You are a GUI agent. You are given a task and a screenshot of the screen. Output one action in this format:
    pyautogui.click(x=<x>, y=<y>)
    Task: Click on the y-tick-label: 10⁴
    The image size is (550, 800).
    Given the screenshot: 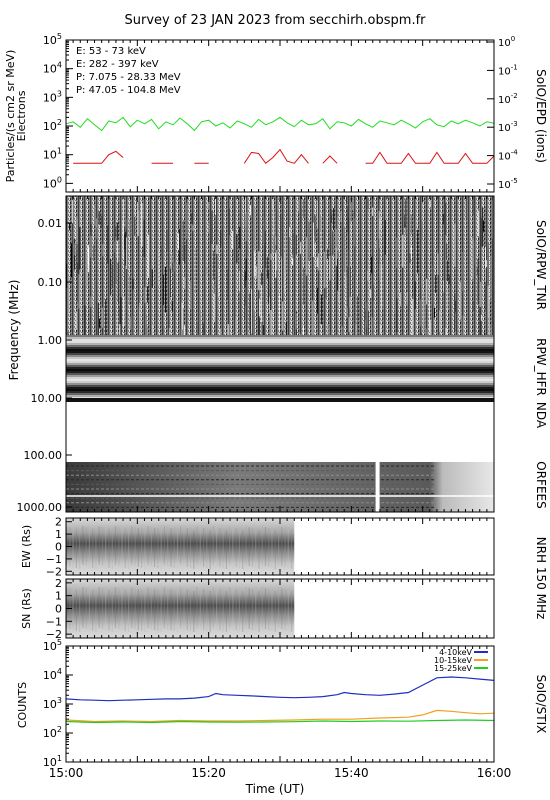 What is the action you would take?
    pyautogui.click(x=52, y=674)
    